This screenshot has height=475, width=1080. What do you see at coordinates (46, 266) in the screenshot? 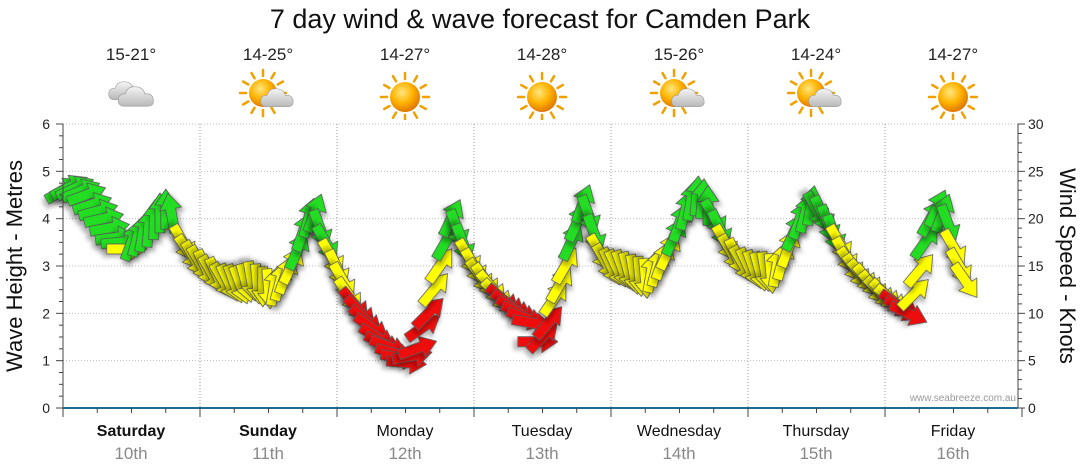
I see `left-tick-label: 3` at bounding box center [46, 266].